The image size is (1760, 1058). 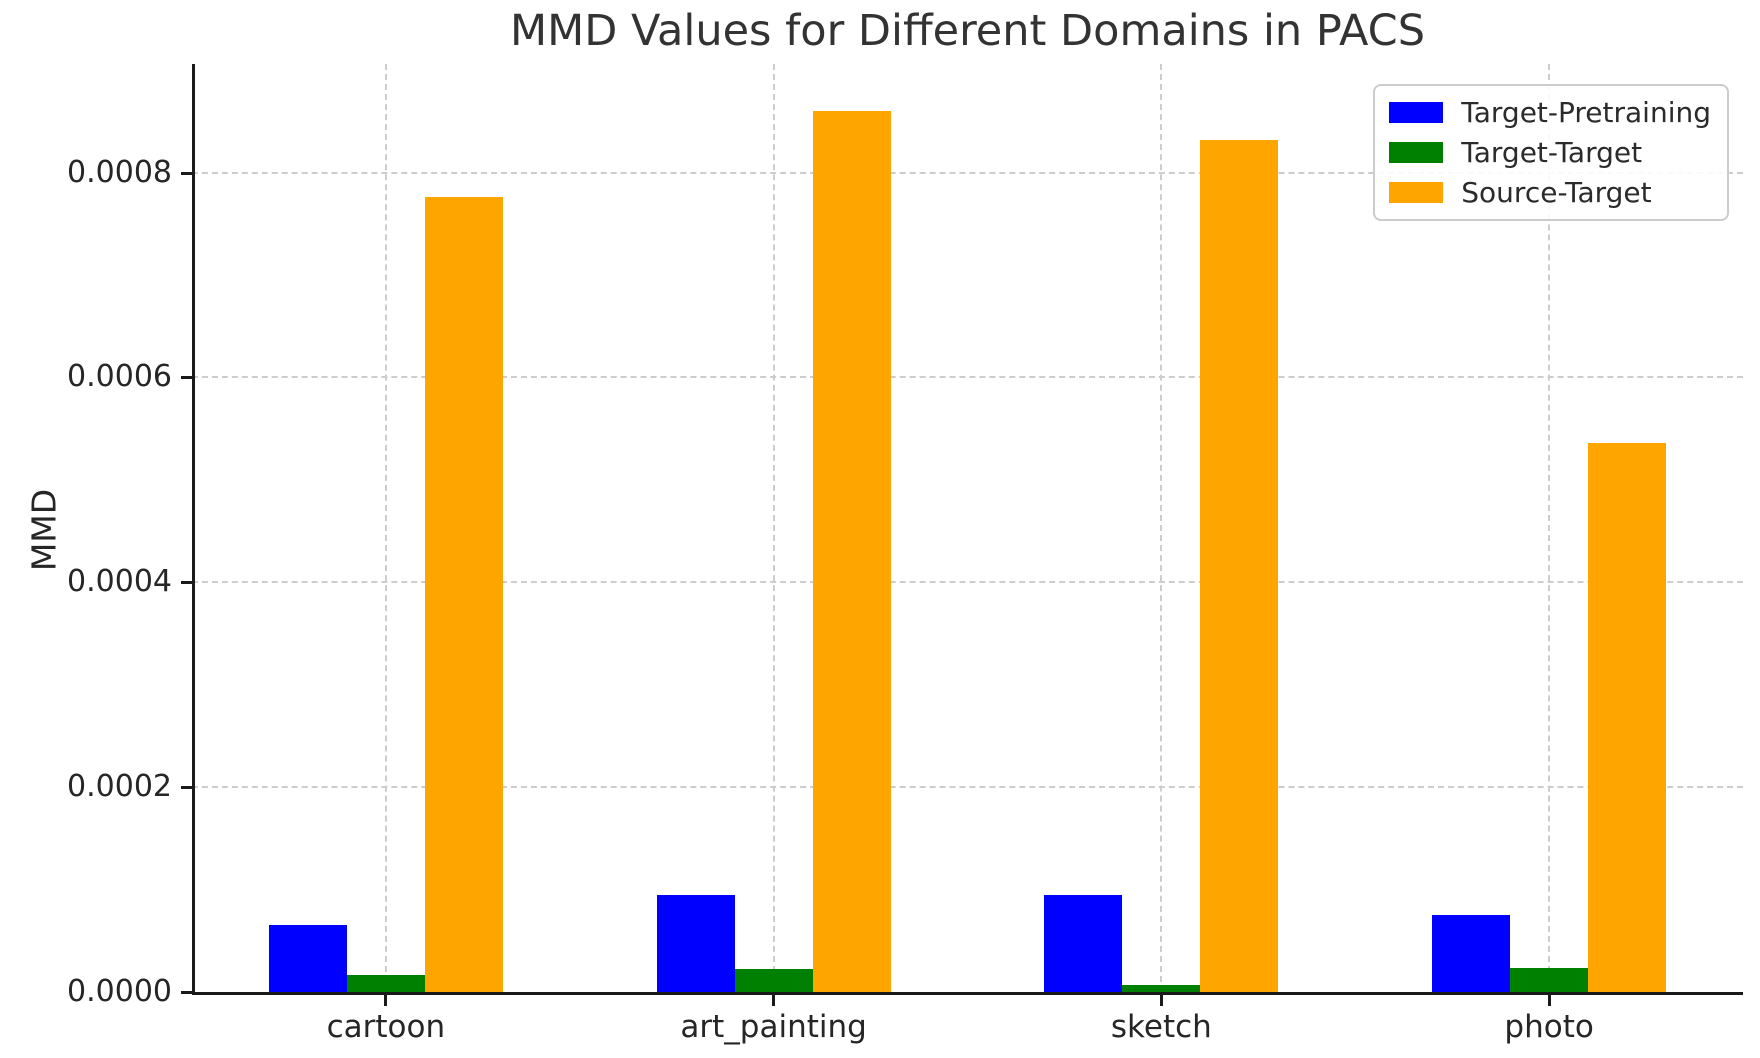 I want to click on gridline-v-art_painting, so click(x=773, y=528).